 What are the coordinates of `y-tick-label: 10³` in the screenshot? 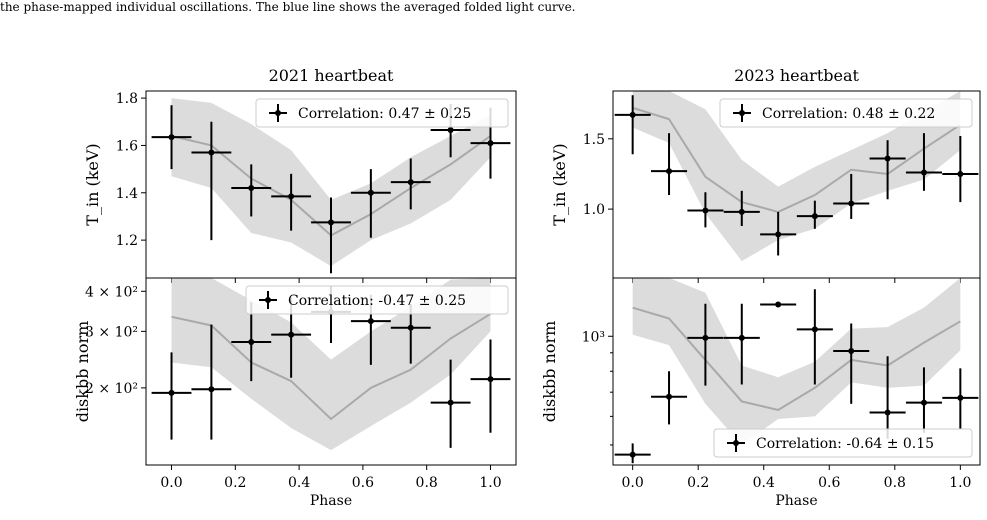 It's located at (593, 337).